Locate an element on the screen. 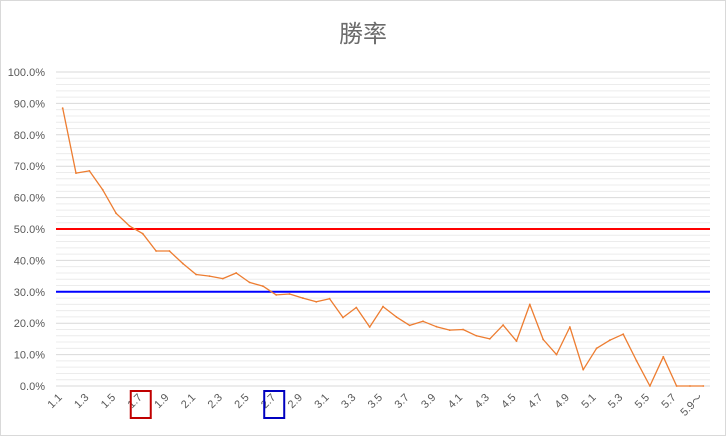 The image size is (726, 436). x-tick-label: 3.9 is located at coordinates (428, 401).